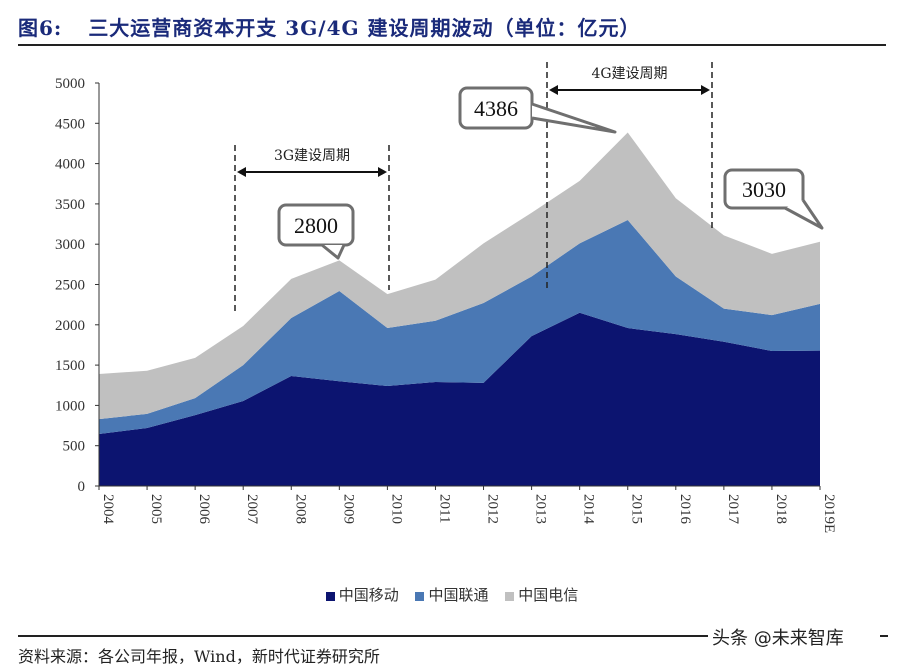 The image size is (904, 667). I want to click on legend-item-unicom: 中国联通, so click(452, 595).